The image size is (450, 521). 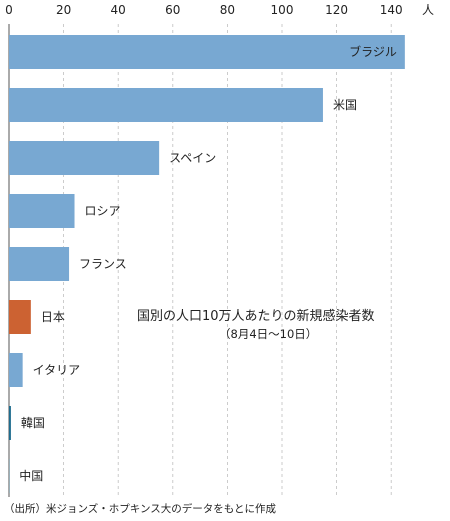 I want to click on x-tick-label: 20, so click(x=63, y=10).